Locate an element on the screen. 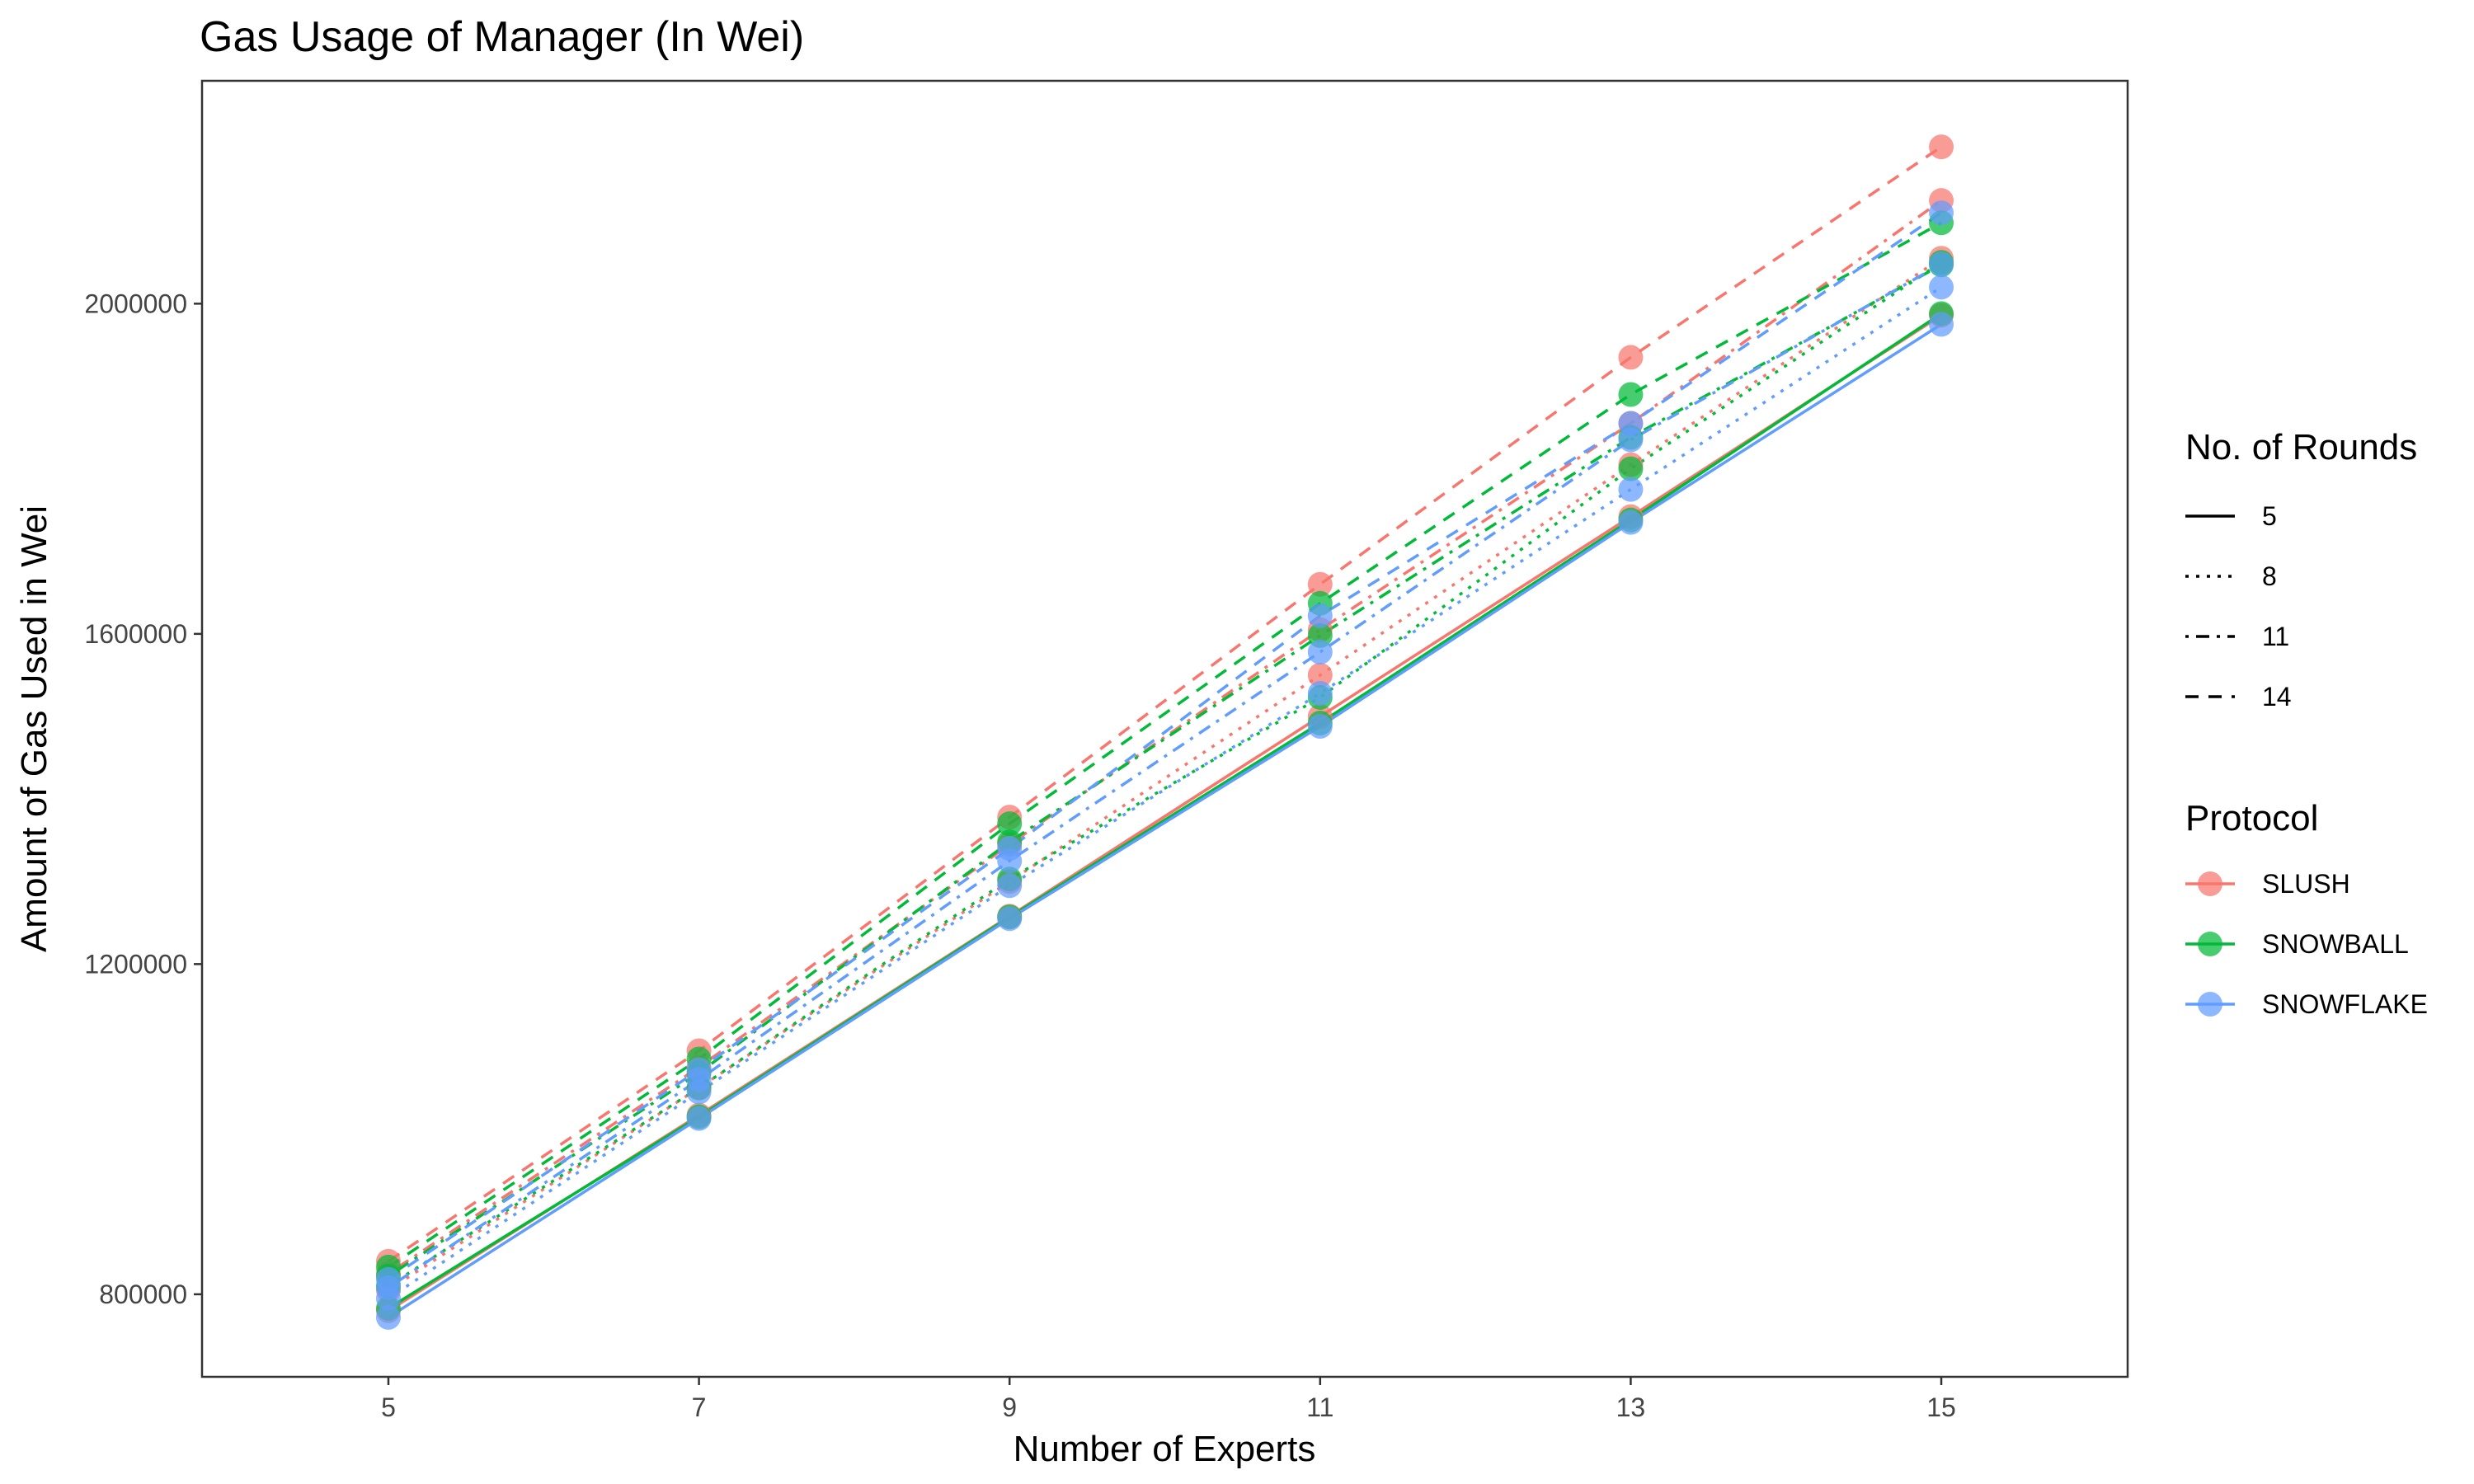 The image size is (2474, 1484). x-axis-label: Number of Experts is located at coordinates (1165, 1449).